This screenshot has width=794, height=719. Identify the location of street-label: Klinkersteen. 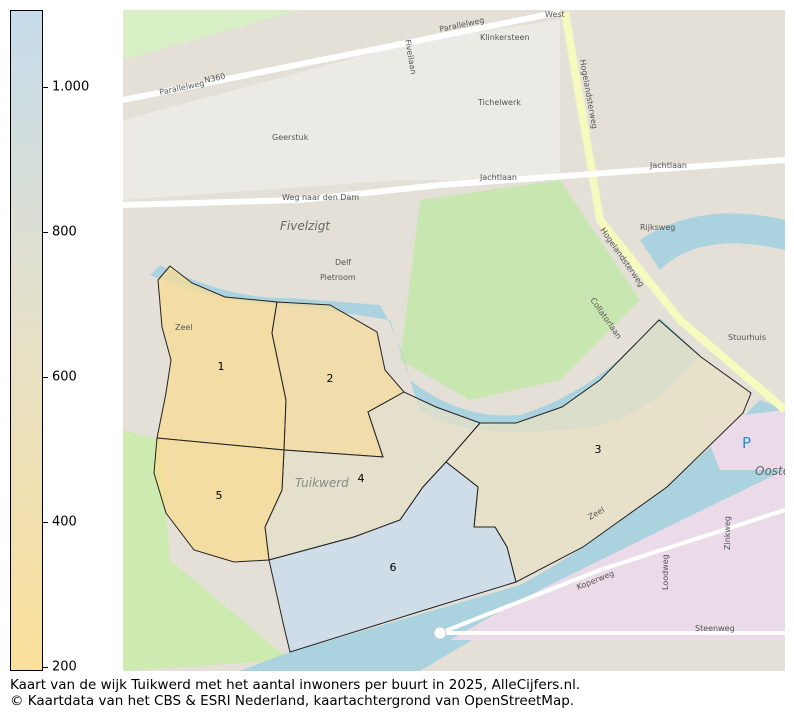
(505, 37).